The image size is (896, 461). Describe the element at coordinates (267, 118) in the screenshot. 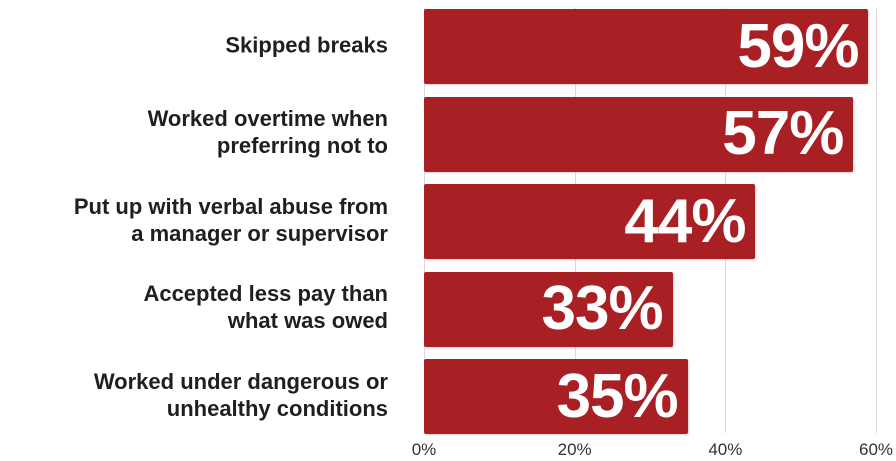

I see `category-label-line: Worked overtime when` at that location.